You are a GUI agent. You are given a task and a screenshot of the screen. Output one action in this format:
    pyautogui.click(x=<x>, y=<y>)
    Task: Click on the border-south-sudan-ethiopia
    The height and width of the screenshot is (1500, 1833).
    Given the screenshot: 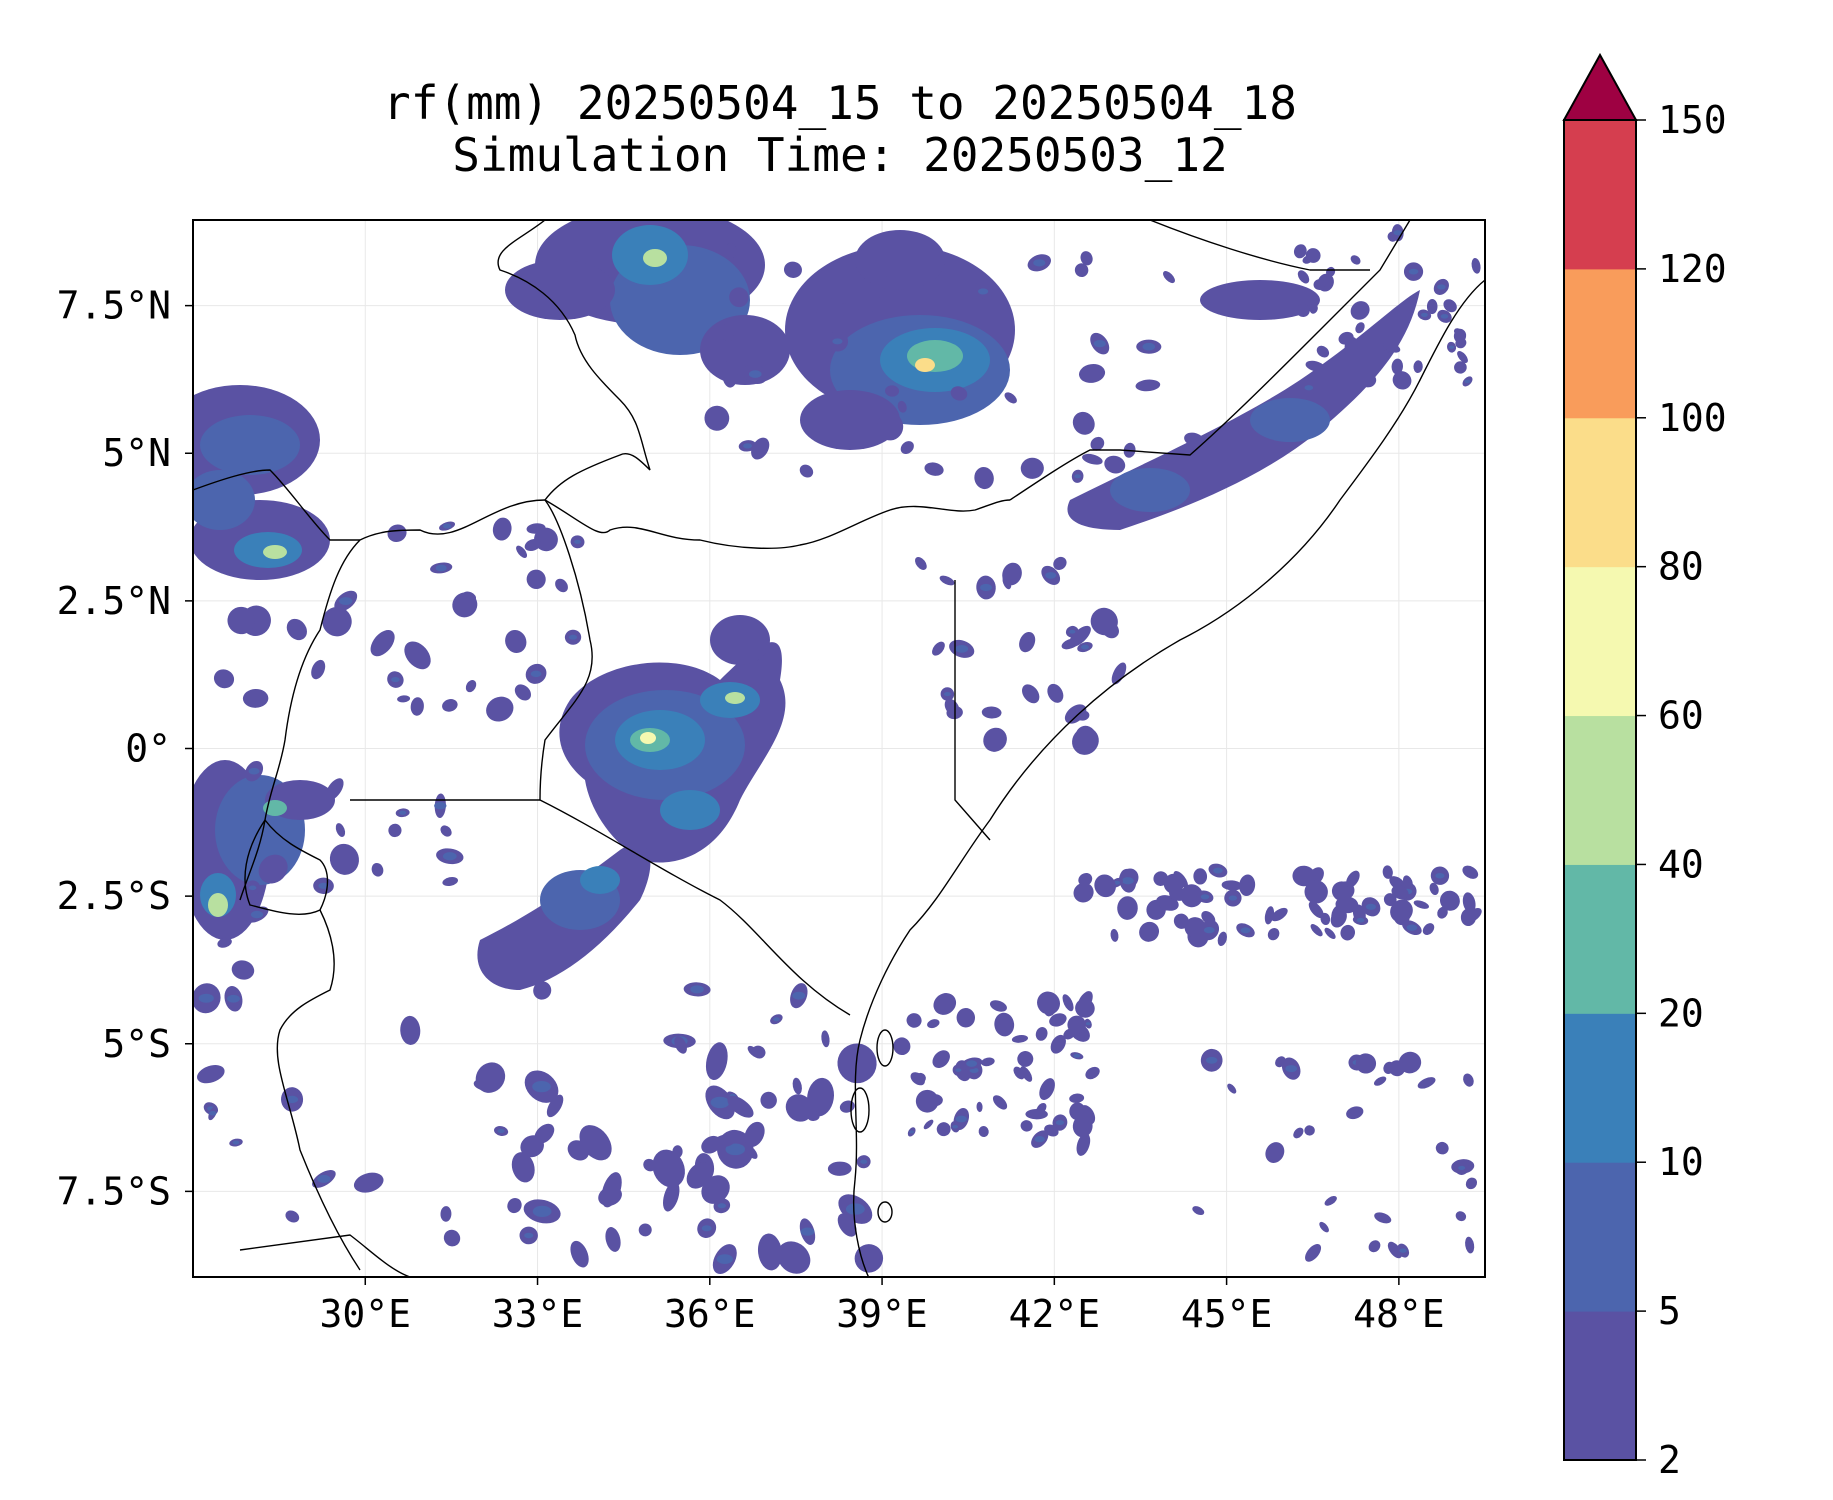 What is the action you would take?
    pyautogui.click(x=574, y=360)
    